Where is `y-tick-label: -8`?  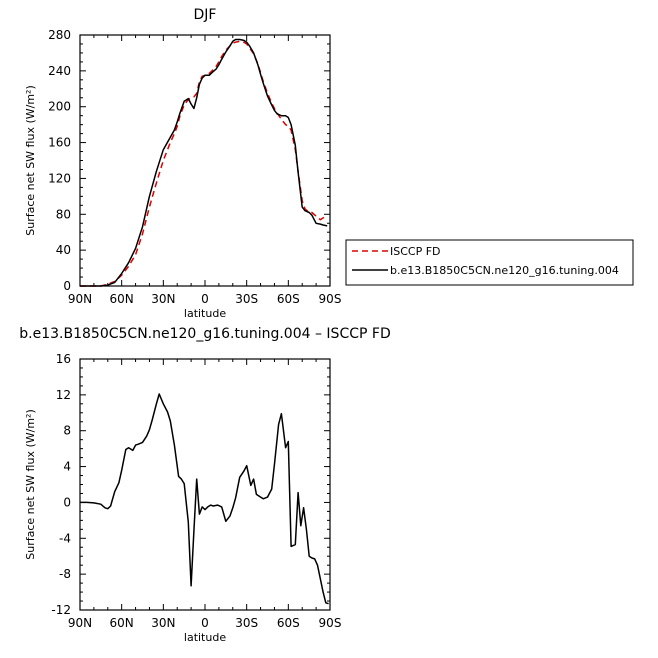
y-tick-label: -8 is located at coordinates (65, 574).